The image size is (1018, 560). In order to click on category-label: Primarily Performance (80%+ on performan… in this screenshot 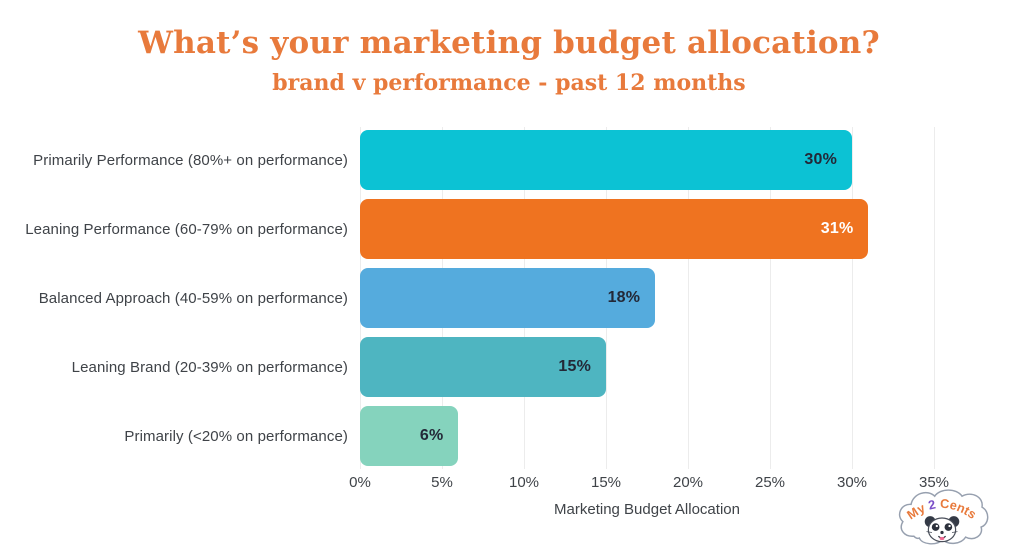, I will do `click(190, 160)`.